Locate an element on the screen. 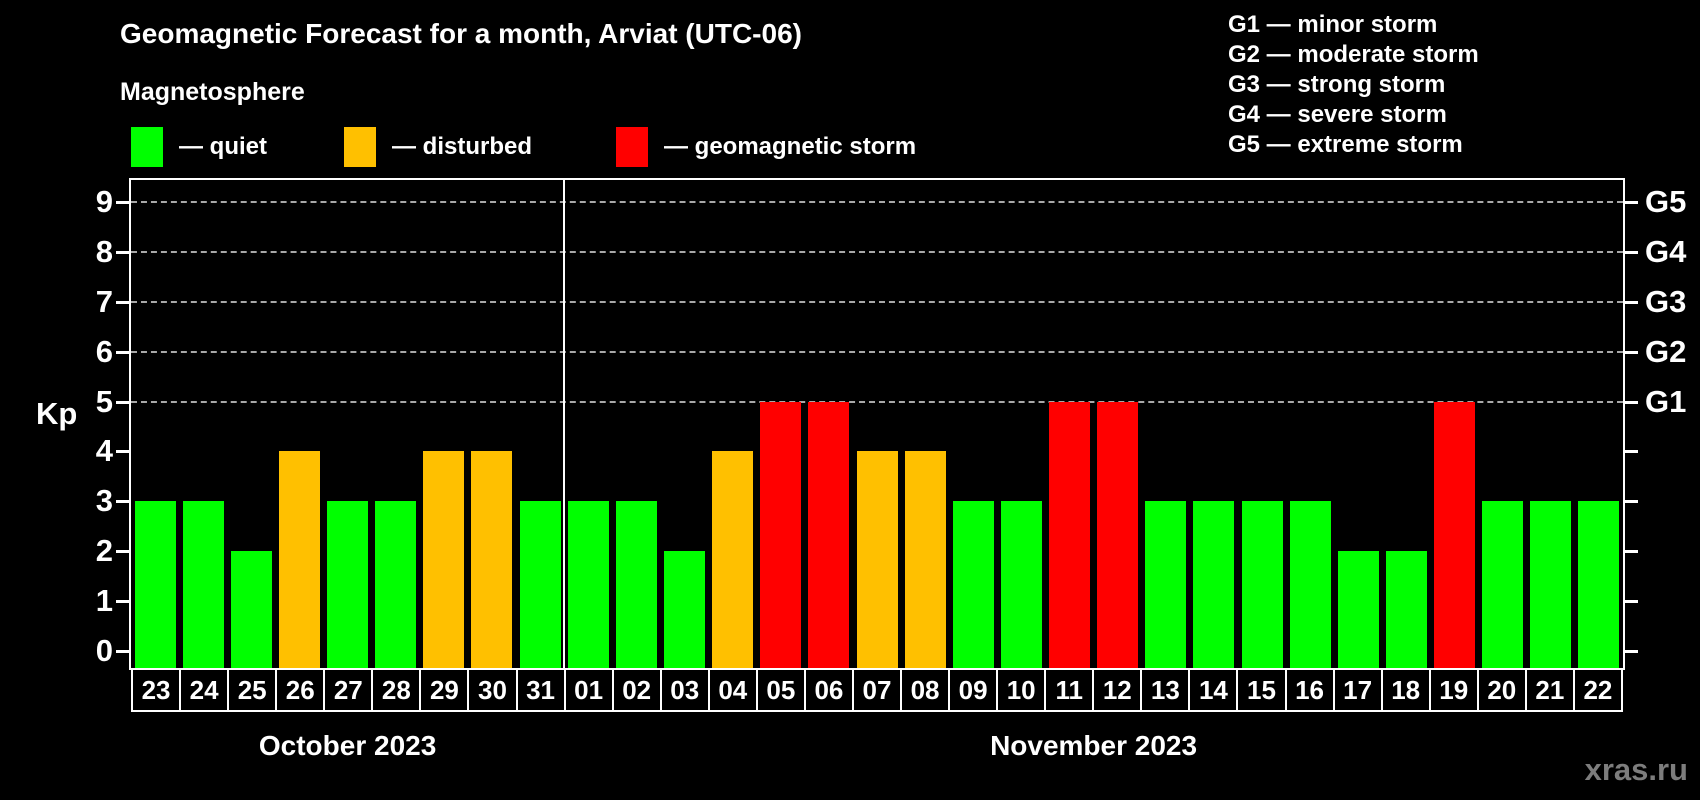 This screenshot has height=800, width=1700. day-label: 30 is located at coordinates (492, 690).